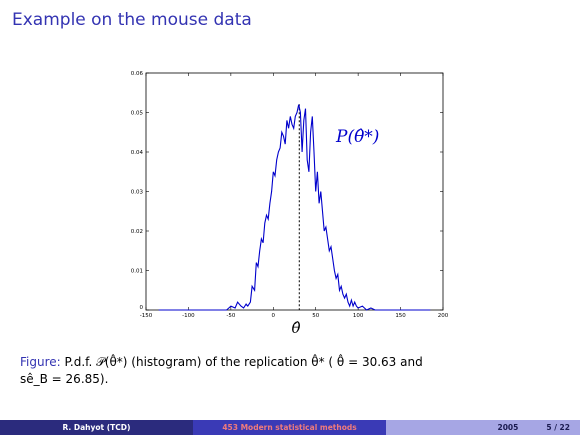  What do you see at coordinates (137, 74) in the screenshot?
I see `y-tick-label: 0.06` at bounding box center [137, 74].